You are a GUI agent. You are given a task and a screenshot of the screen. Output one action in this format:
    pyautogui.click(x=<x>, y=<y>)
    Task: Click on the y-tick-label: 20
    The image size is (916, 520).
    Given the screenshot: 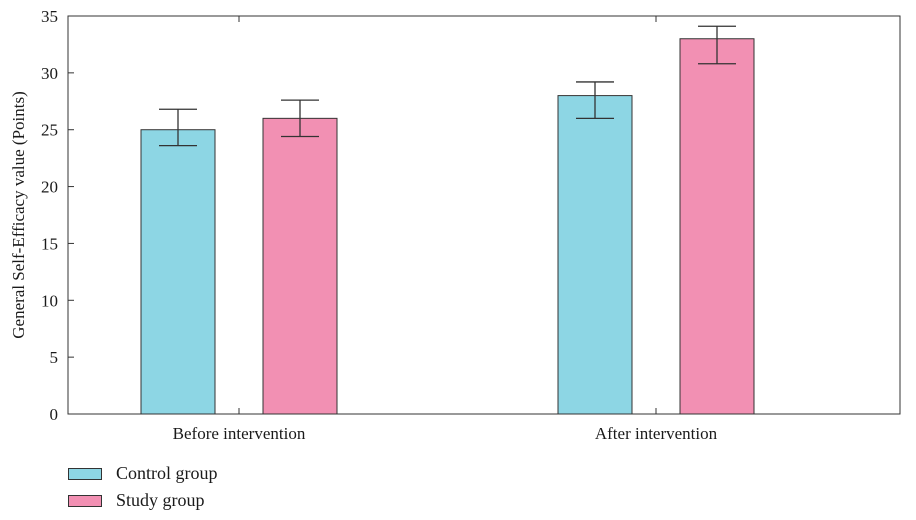 What is the action you would take?
    pyautogui.click(x=49, y=187)
    